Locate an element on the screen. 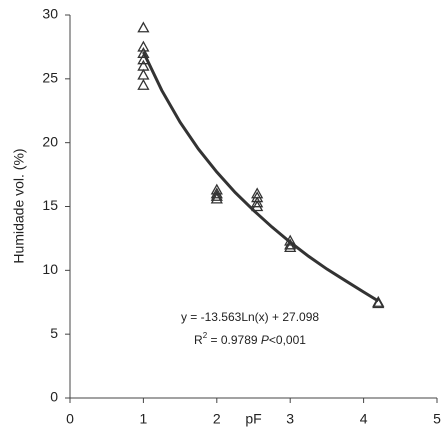 This screenshot has width=444, height=440. y-axis-label: Humidade vol. (%) is located at coordinates (19, 205).